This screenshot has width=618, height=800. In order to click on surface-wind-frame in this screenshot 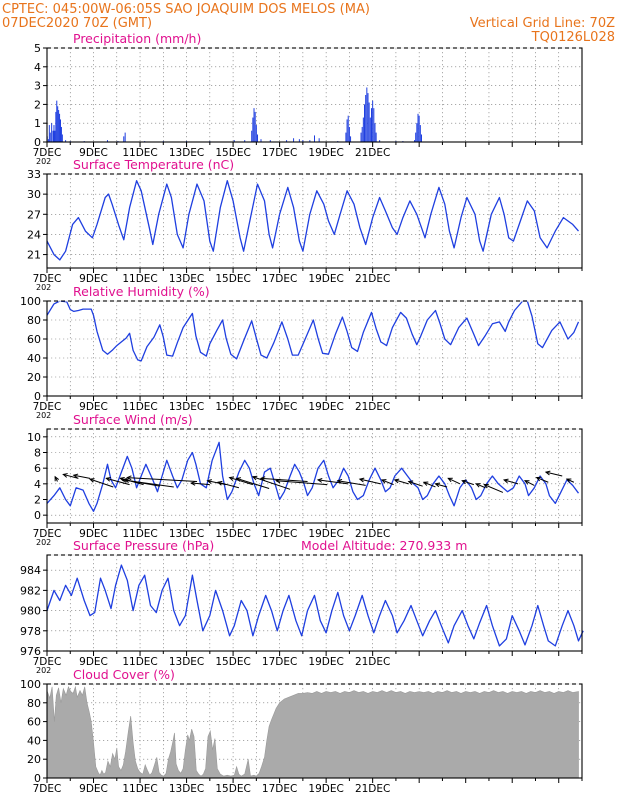, I will do `click(314, 476)`.